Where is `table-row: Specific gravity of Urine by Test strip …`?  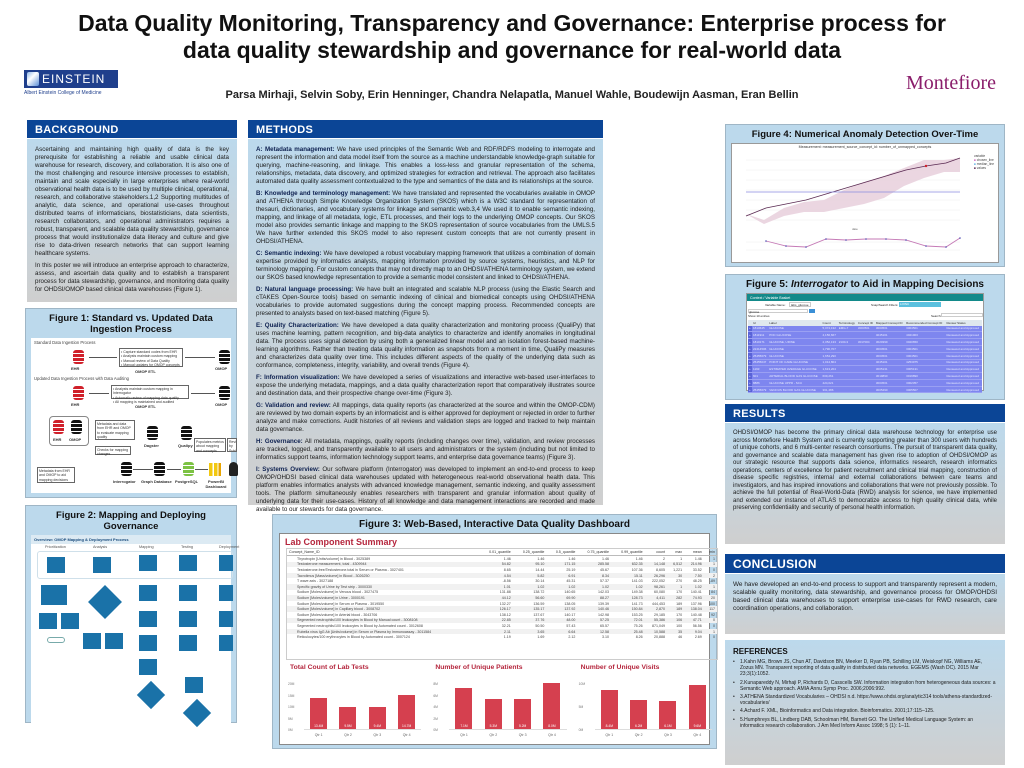 table-row: Specific gravity of Urine by Test strip … is located at coordinates (502, 586).